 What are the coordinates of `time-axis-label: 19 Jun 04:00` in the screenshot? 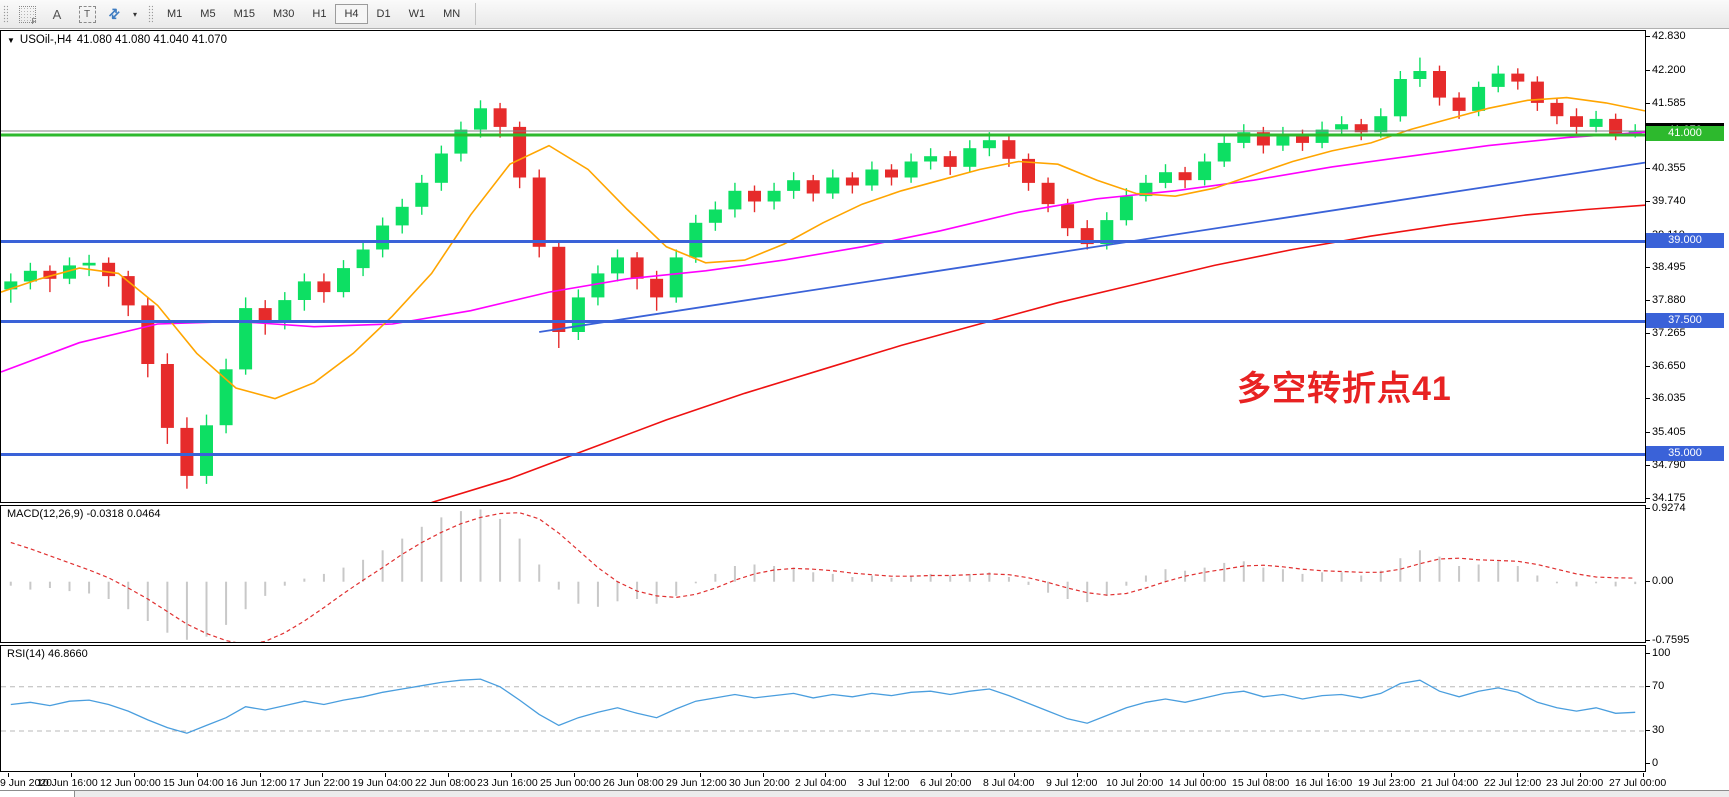 It's located at (382, 783).